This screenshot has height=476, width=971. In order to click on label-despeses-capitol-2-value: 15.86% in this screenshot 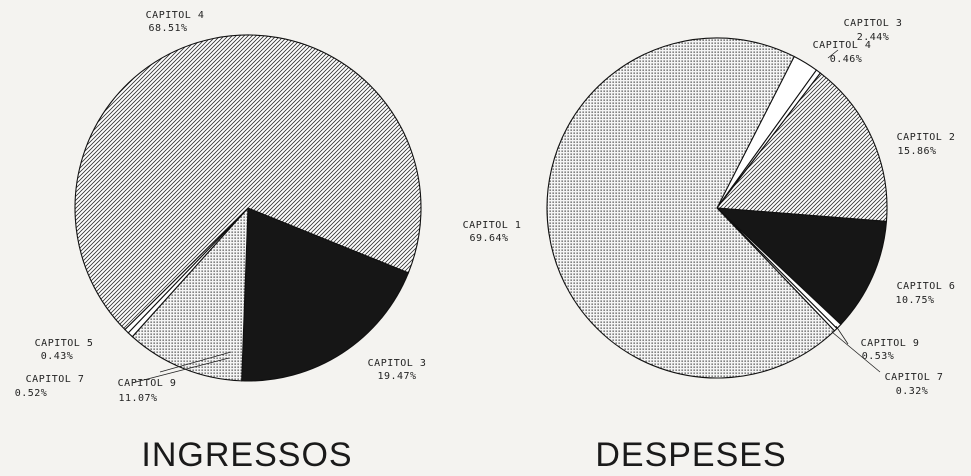, I will do `click(916, 151)`.